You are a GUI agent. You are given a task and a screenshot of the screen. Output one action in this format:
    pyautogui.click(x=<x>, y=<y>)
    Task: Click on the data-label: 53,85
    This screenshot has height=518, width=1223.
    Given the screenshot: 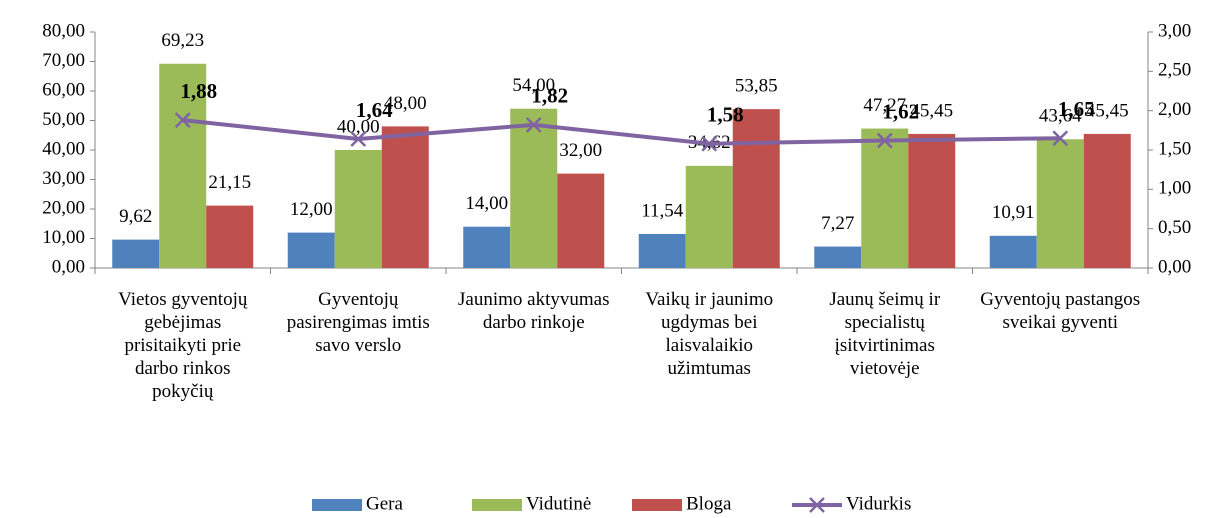 What is the action you would take?
    pyautogui.click(x=756, y=86)
    